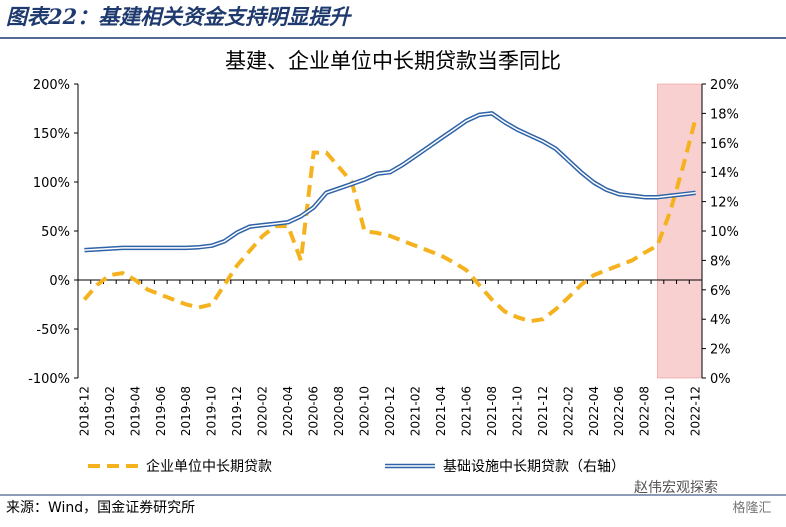  I want to click on x-tick-label: 2022-10, so click(670, 411).